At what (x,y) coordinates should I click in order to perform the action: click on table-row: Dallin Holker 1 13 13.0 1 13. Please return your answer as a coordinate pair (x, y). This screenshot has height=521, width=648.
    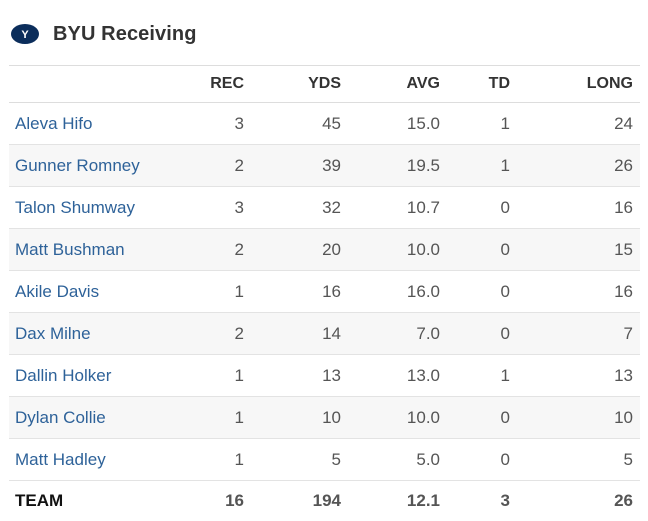
    Looking at the image, I should click on (324, 375).